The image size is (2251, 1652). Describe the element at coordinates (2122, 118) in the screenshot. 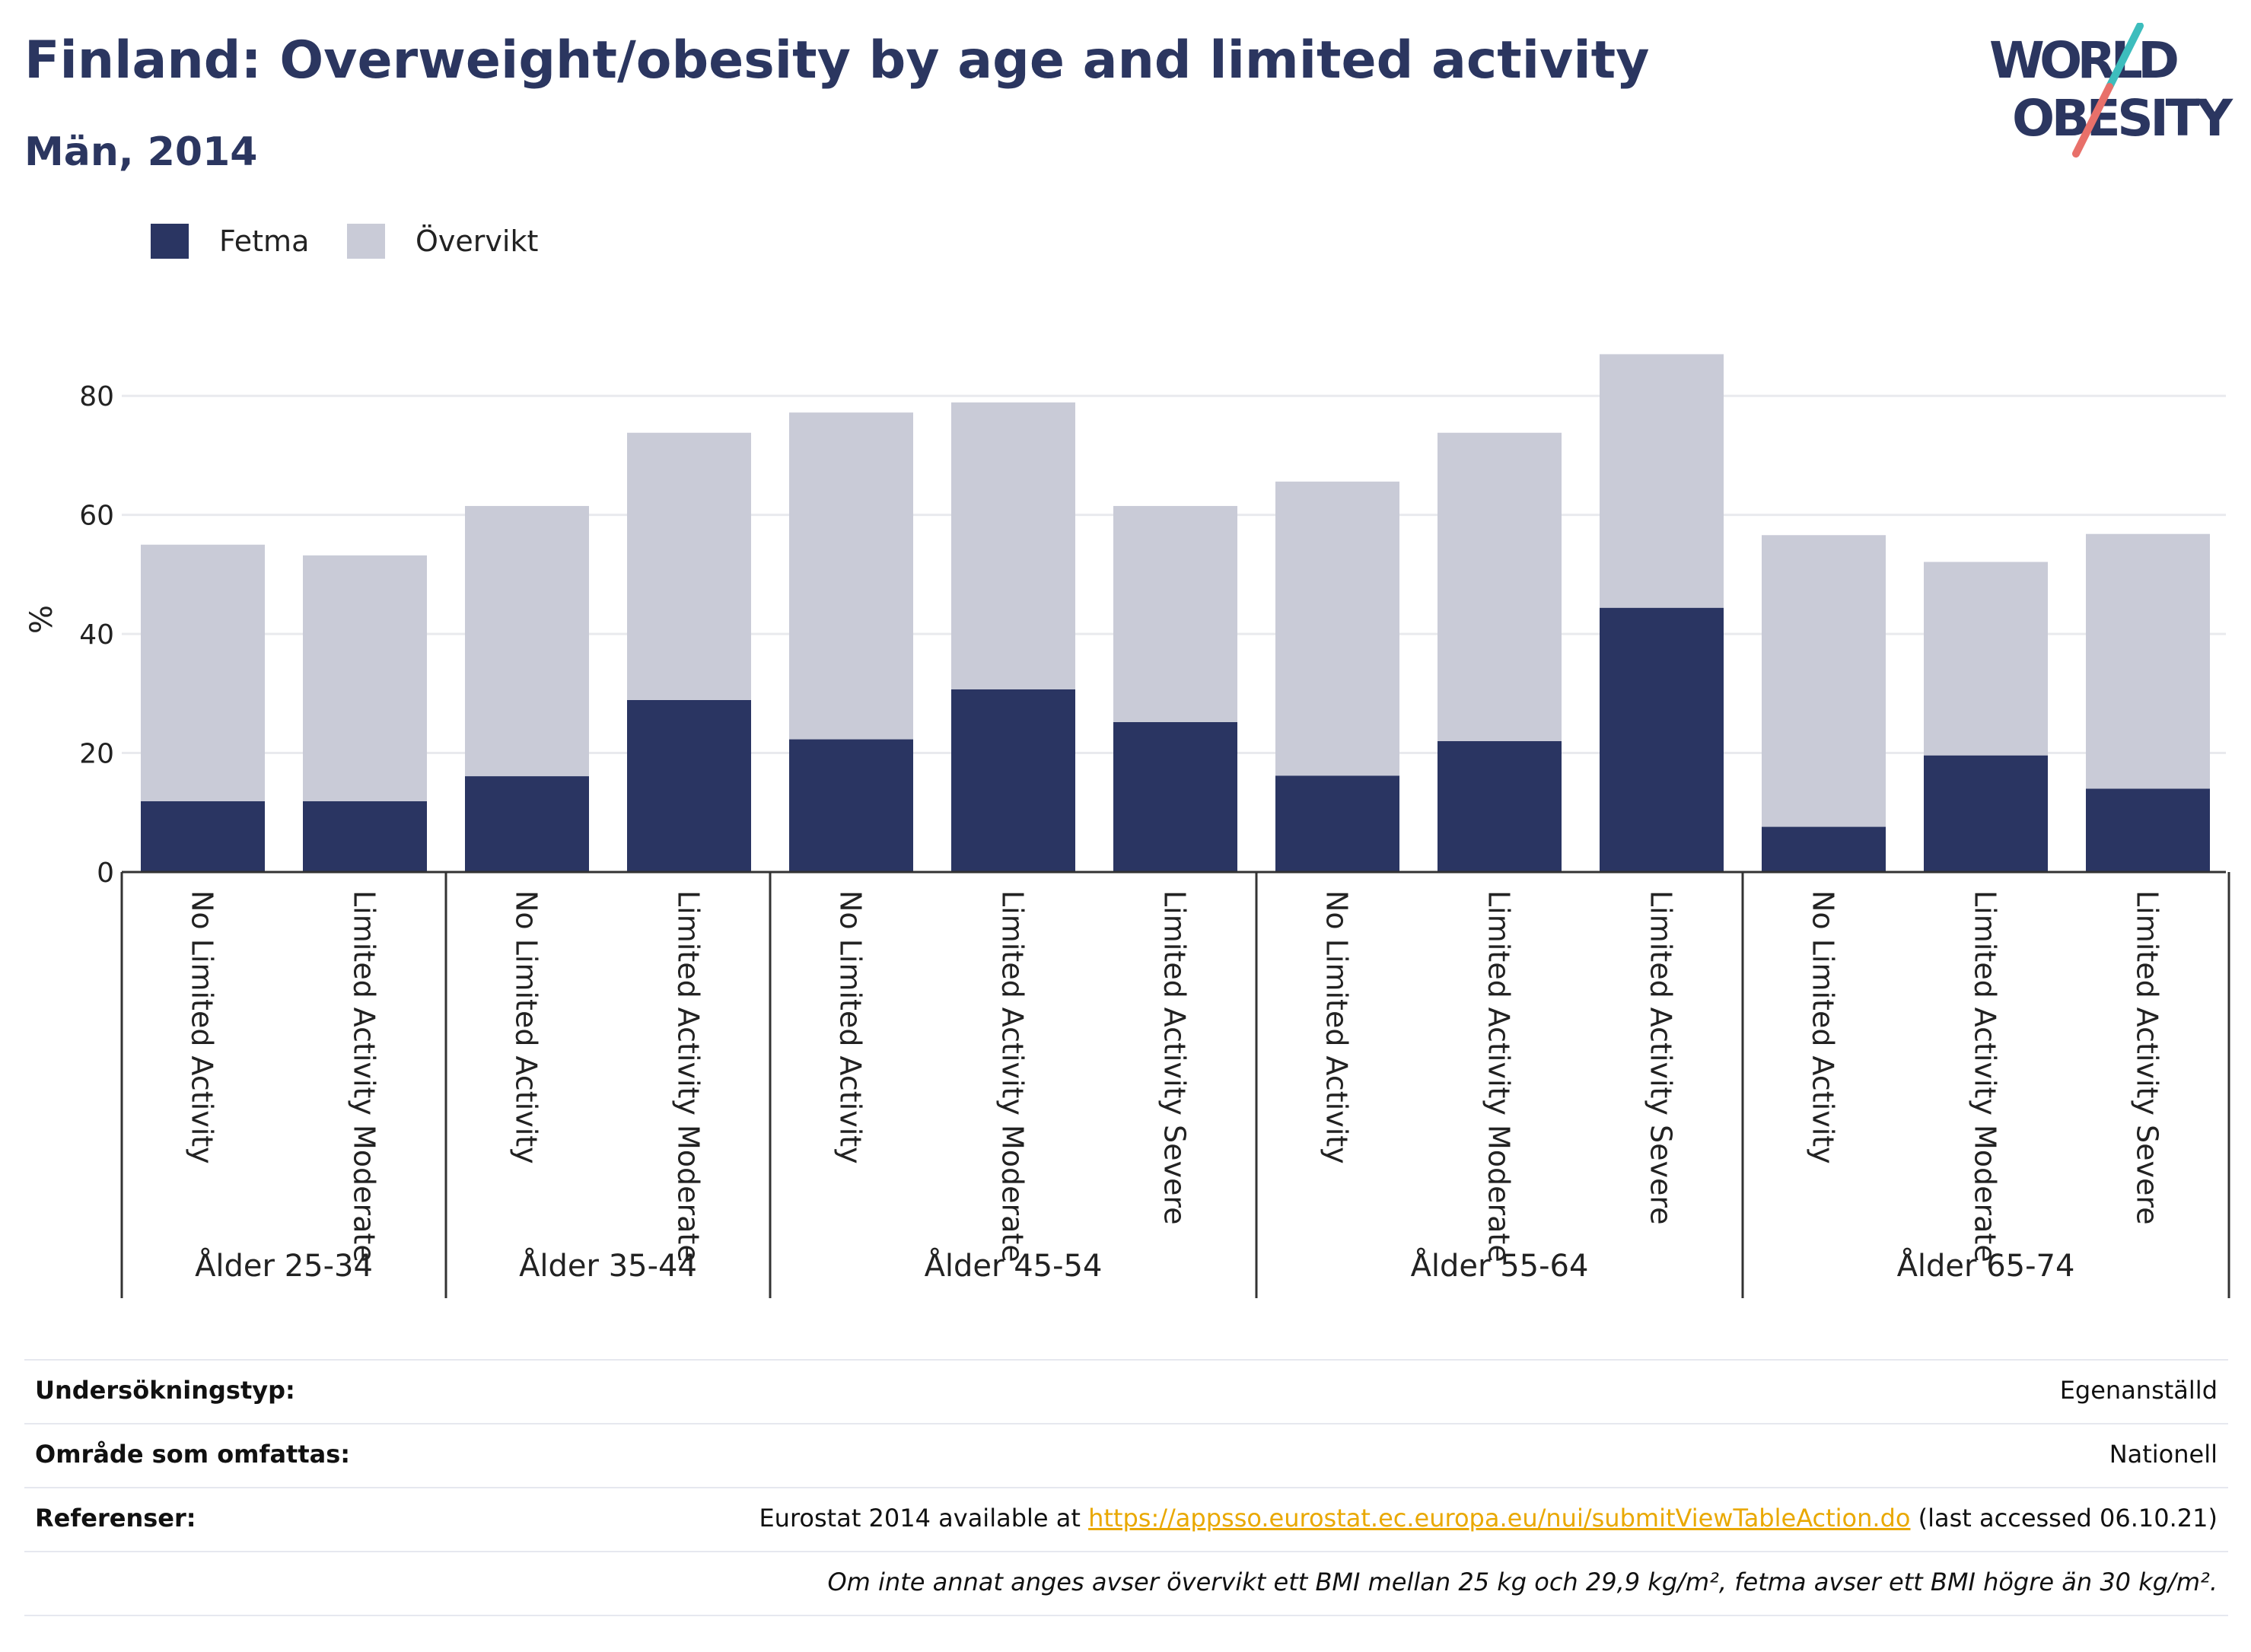

I see `logo-text-obesity: OBESITY` at that location.